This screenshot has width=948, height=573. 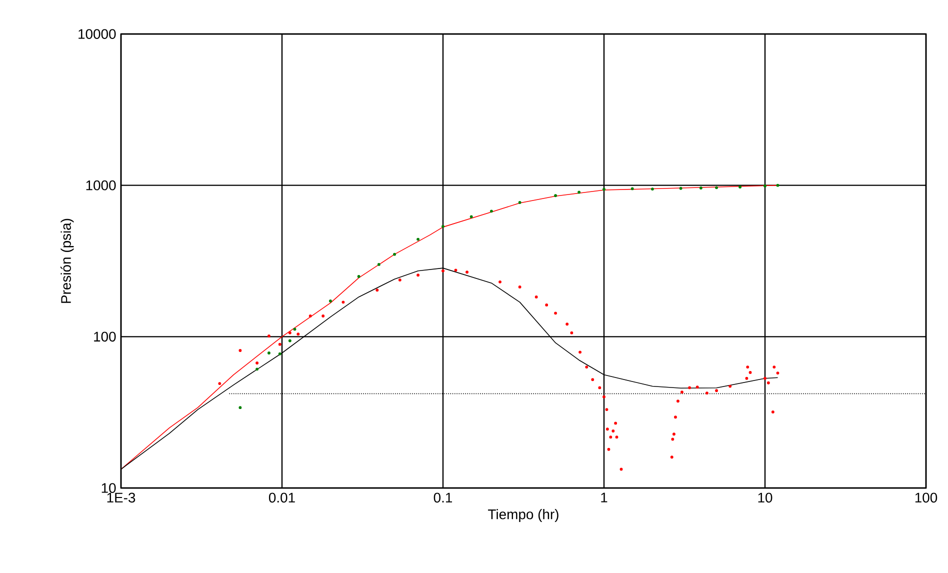 I want to click on x-tick-label: 1, so click(x=604, y=497).